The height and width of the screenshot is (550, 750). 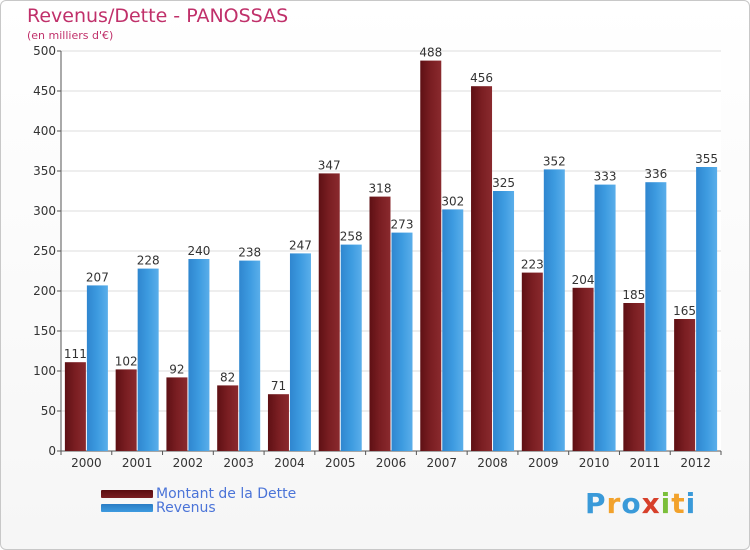 I want to click on data-label-revenus: 258, so click(x=351, y=237).